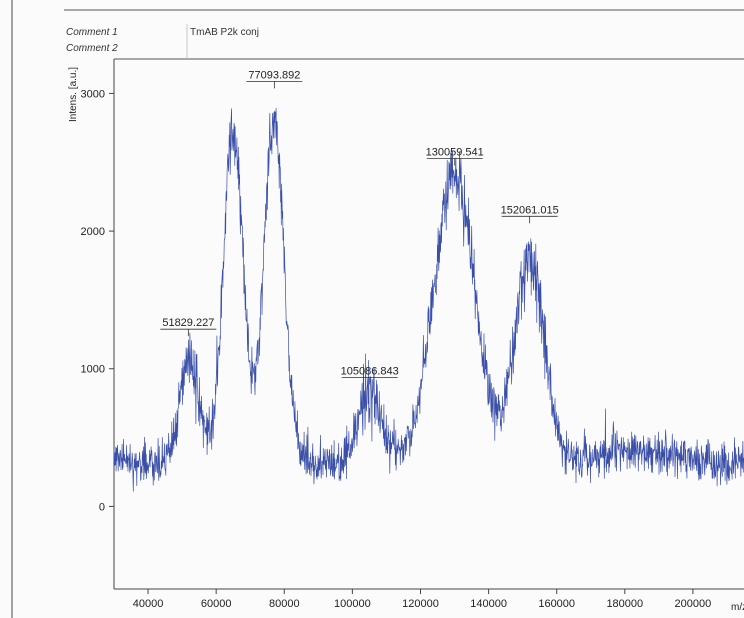  What do you see at coordinates (92, 48) in the screenshot?
I see `comment-2-label: Comment 2` at bounding box center [92, 48].